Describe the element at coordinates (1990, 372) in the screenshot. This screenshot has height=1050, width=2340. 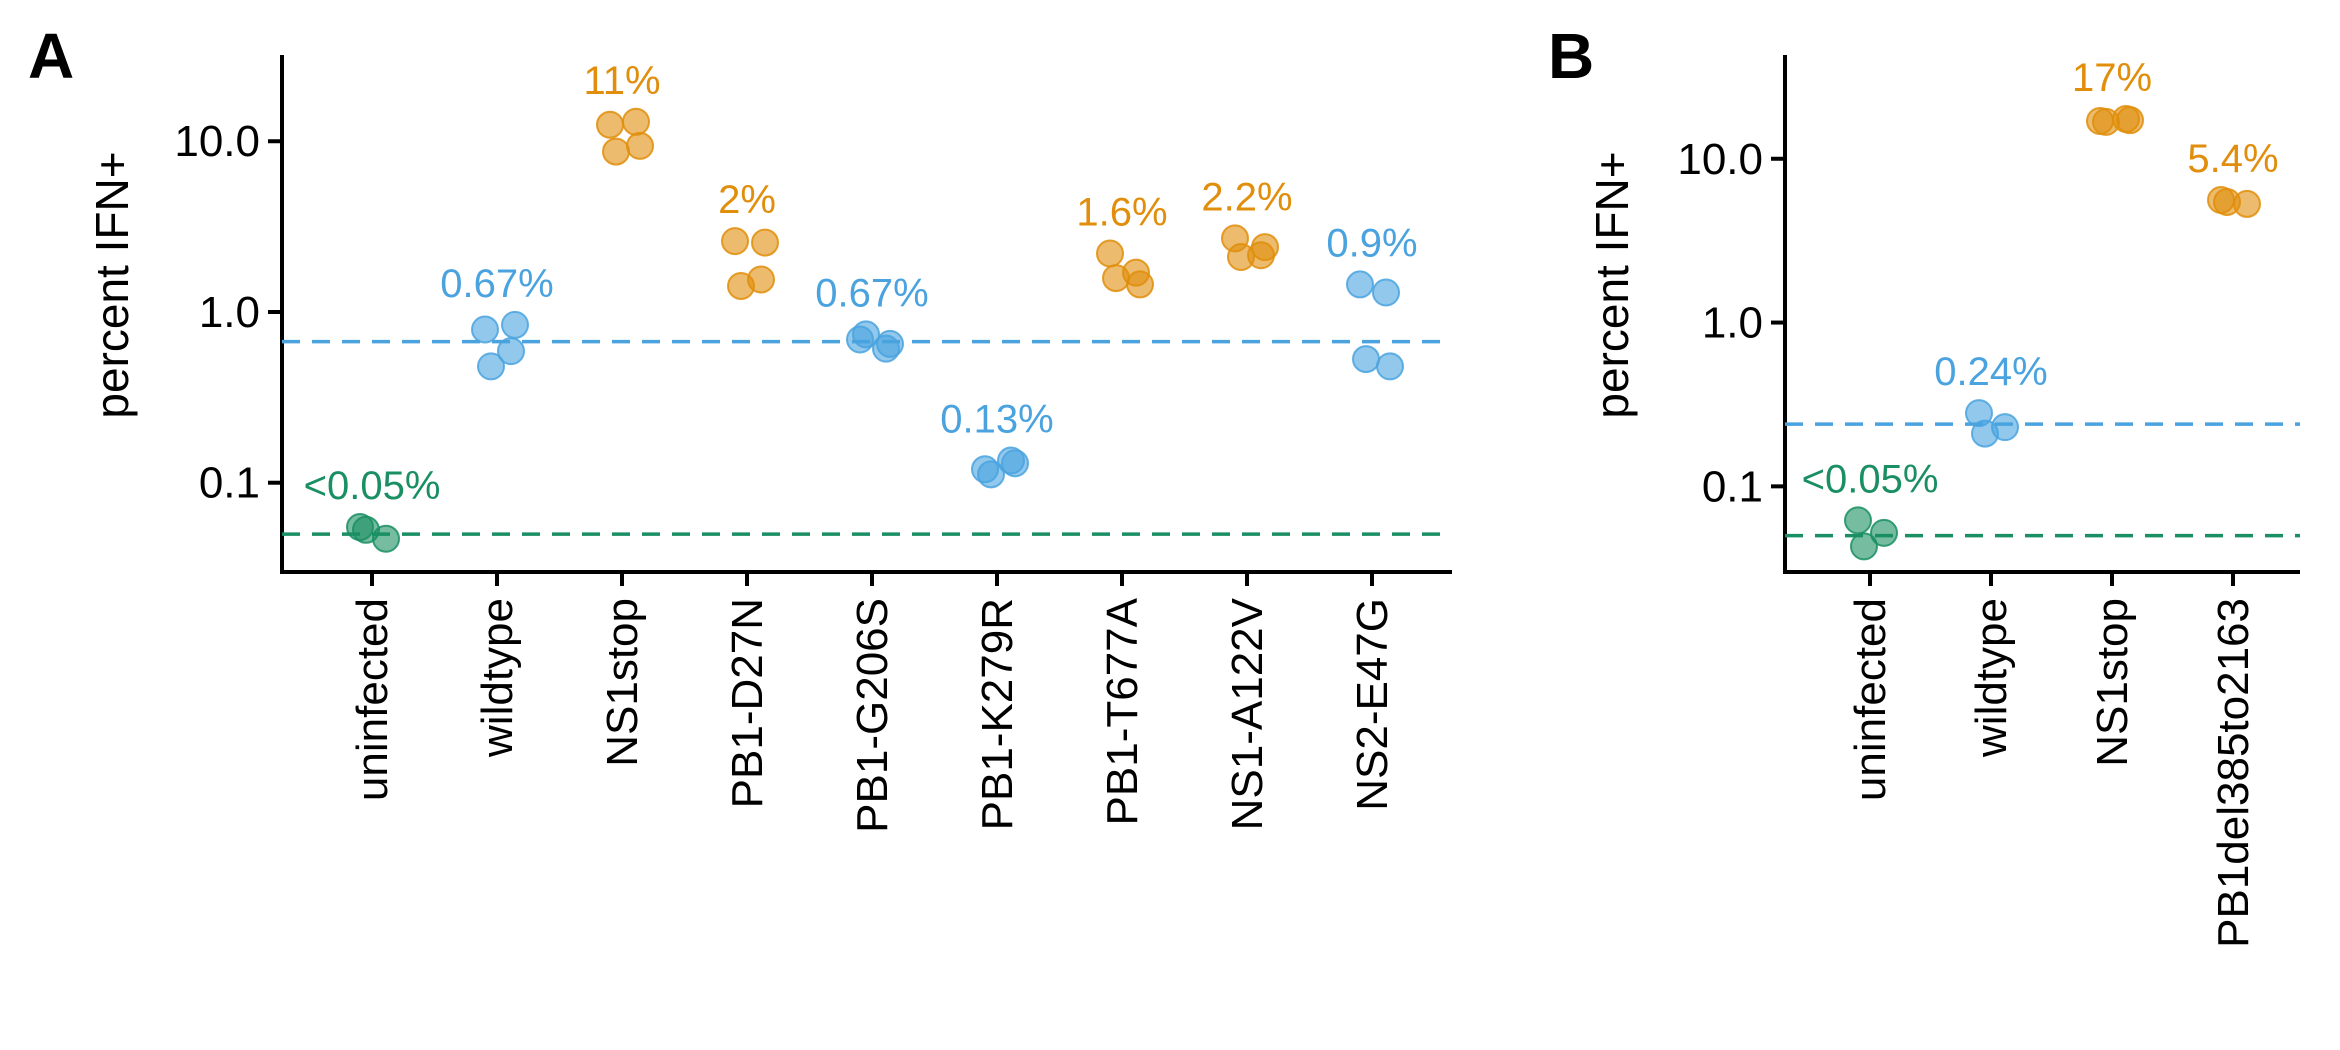
I see `percent-annotation: 0.24%` at that location.